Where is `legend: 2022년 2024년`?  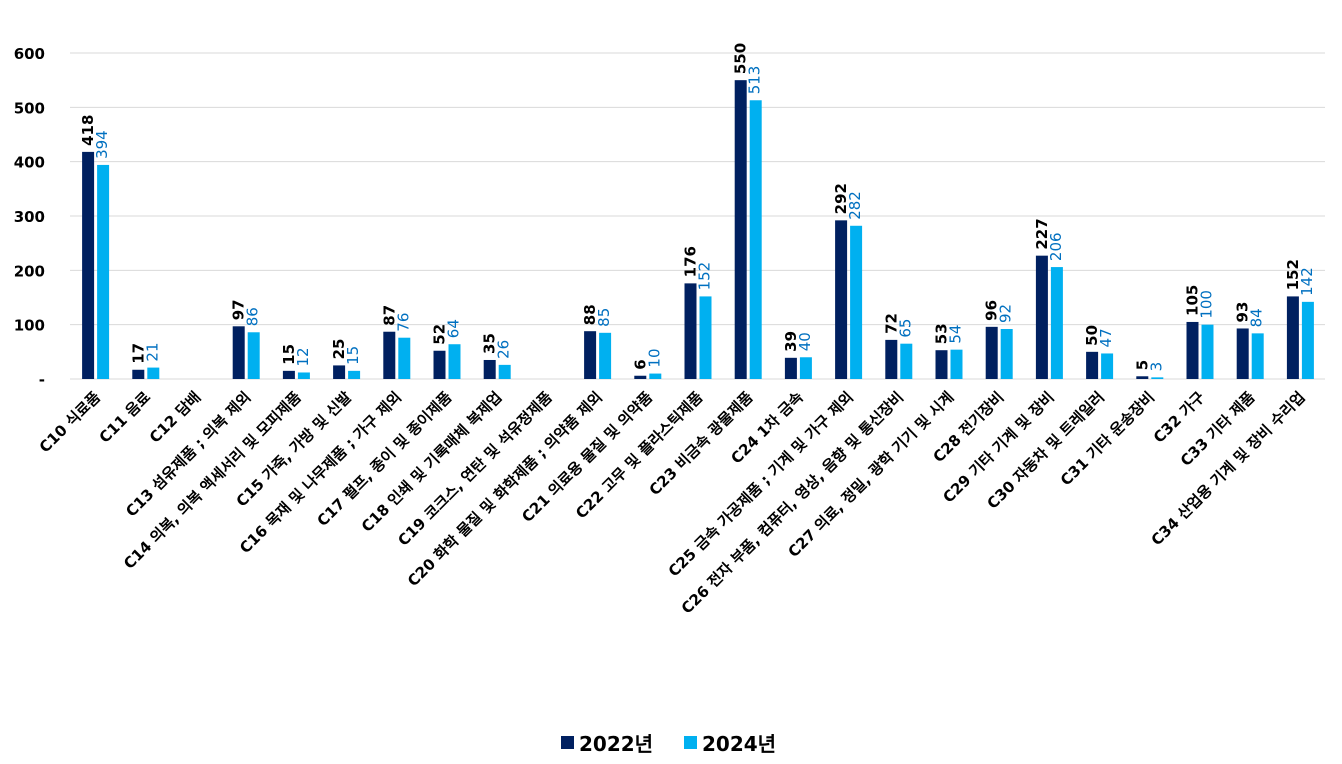 legend: 2022년 2024년 is located at coordinates (668, 744).